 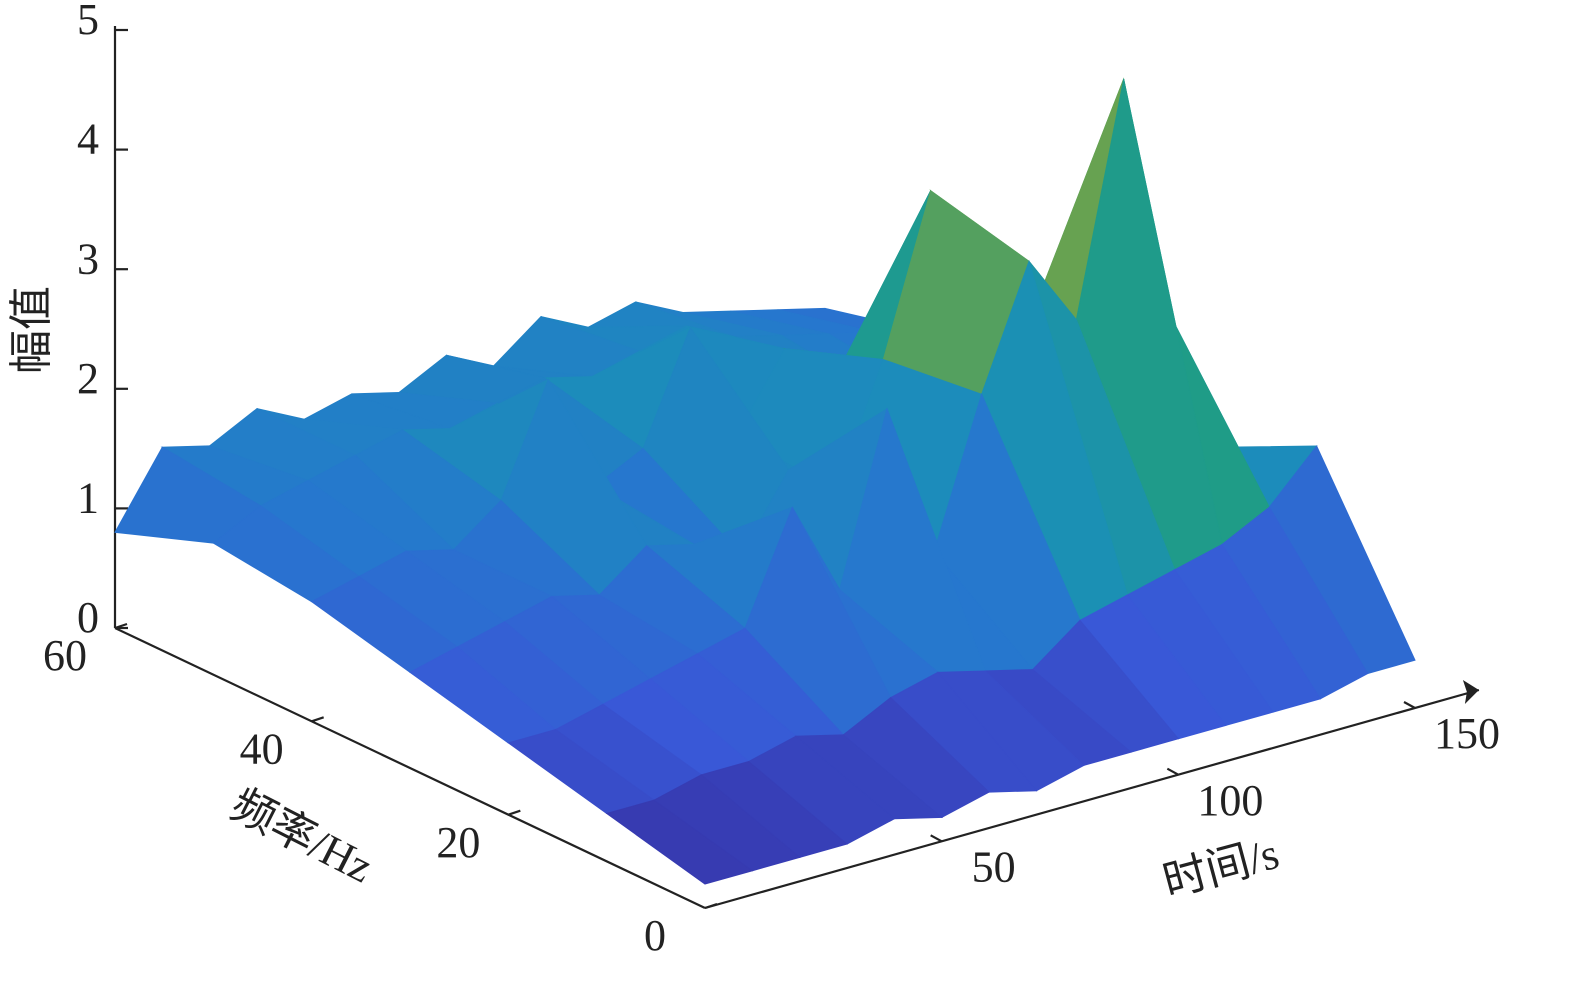 What do you see at coordinates (655, 935) in the screenshot?
I see `y-tick-label: 0` at bounding box center [655, 935].